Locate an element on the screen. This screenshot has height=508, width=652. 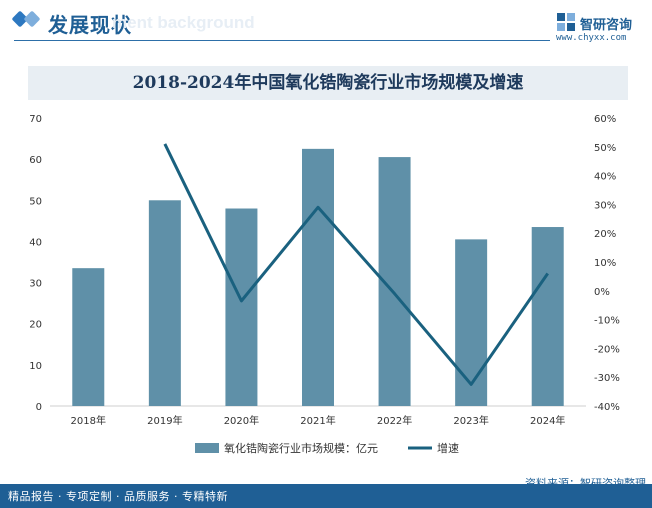
right-axis-ticks: -40% -30% -20% -10% 0% 10% 20% 30% 40% 50% 60% is located at coordinates (607, 263).